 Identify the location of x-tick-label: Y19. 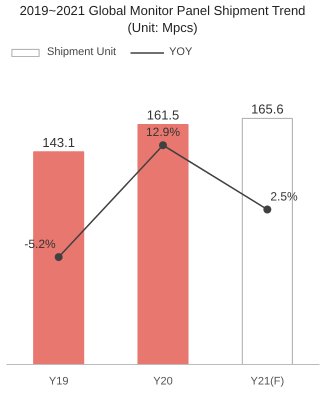
(58, 382).